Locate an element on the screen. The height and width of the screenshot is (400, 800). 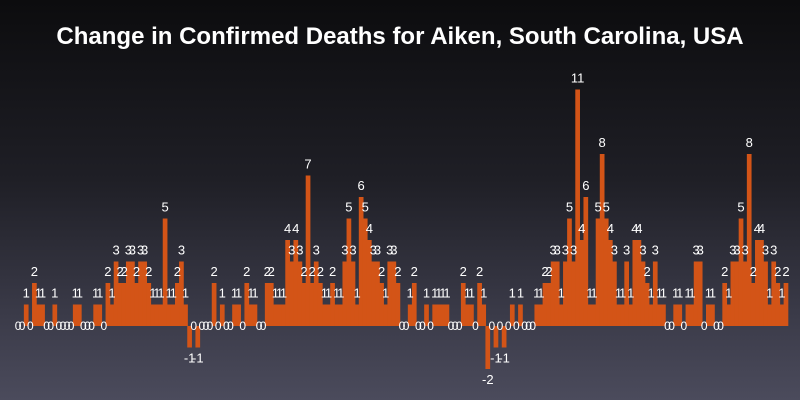
data-label: 6 is located at coordinates (361, 185).